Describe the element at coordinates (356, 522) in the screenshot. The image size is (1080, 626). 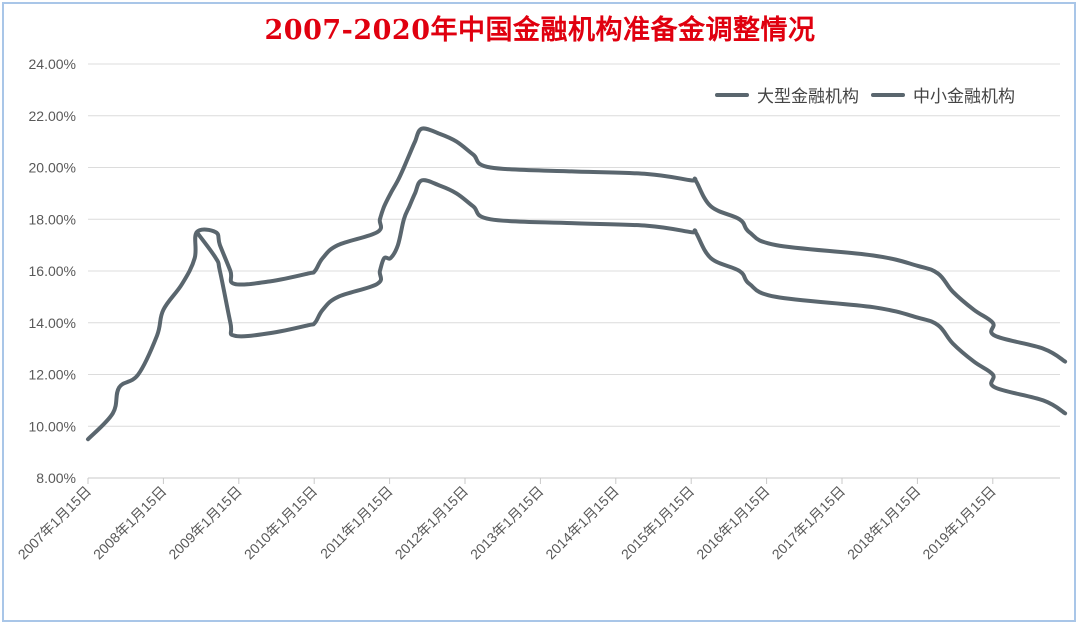
I see `x-tick-label: 2011年1月15日` at that location.